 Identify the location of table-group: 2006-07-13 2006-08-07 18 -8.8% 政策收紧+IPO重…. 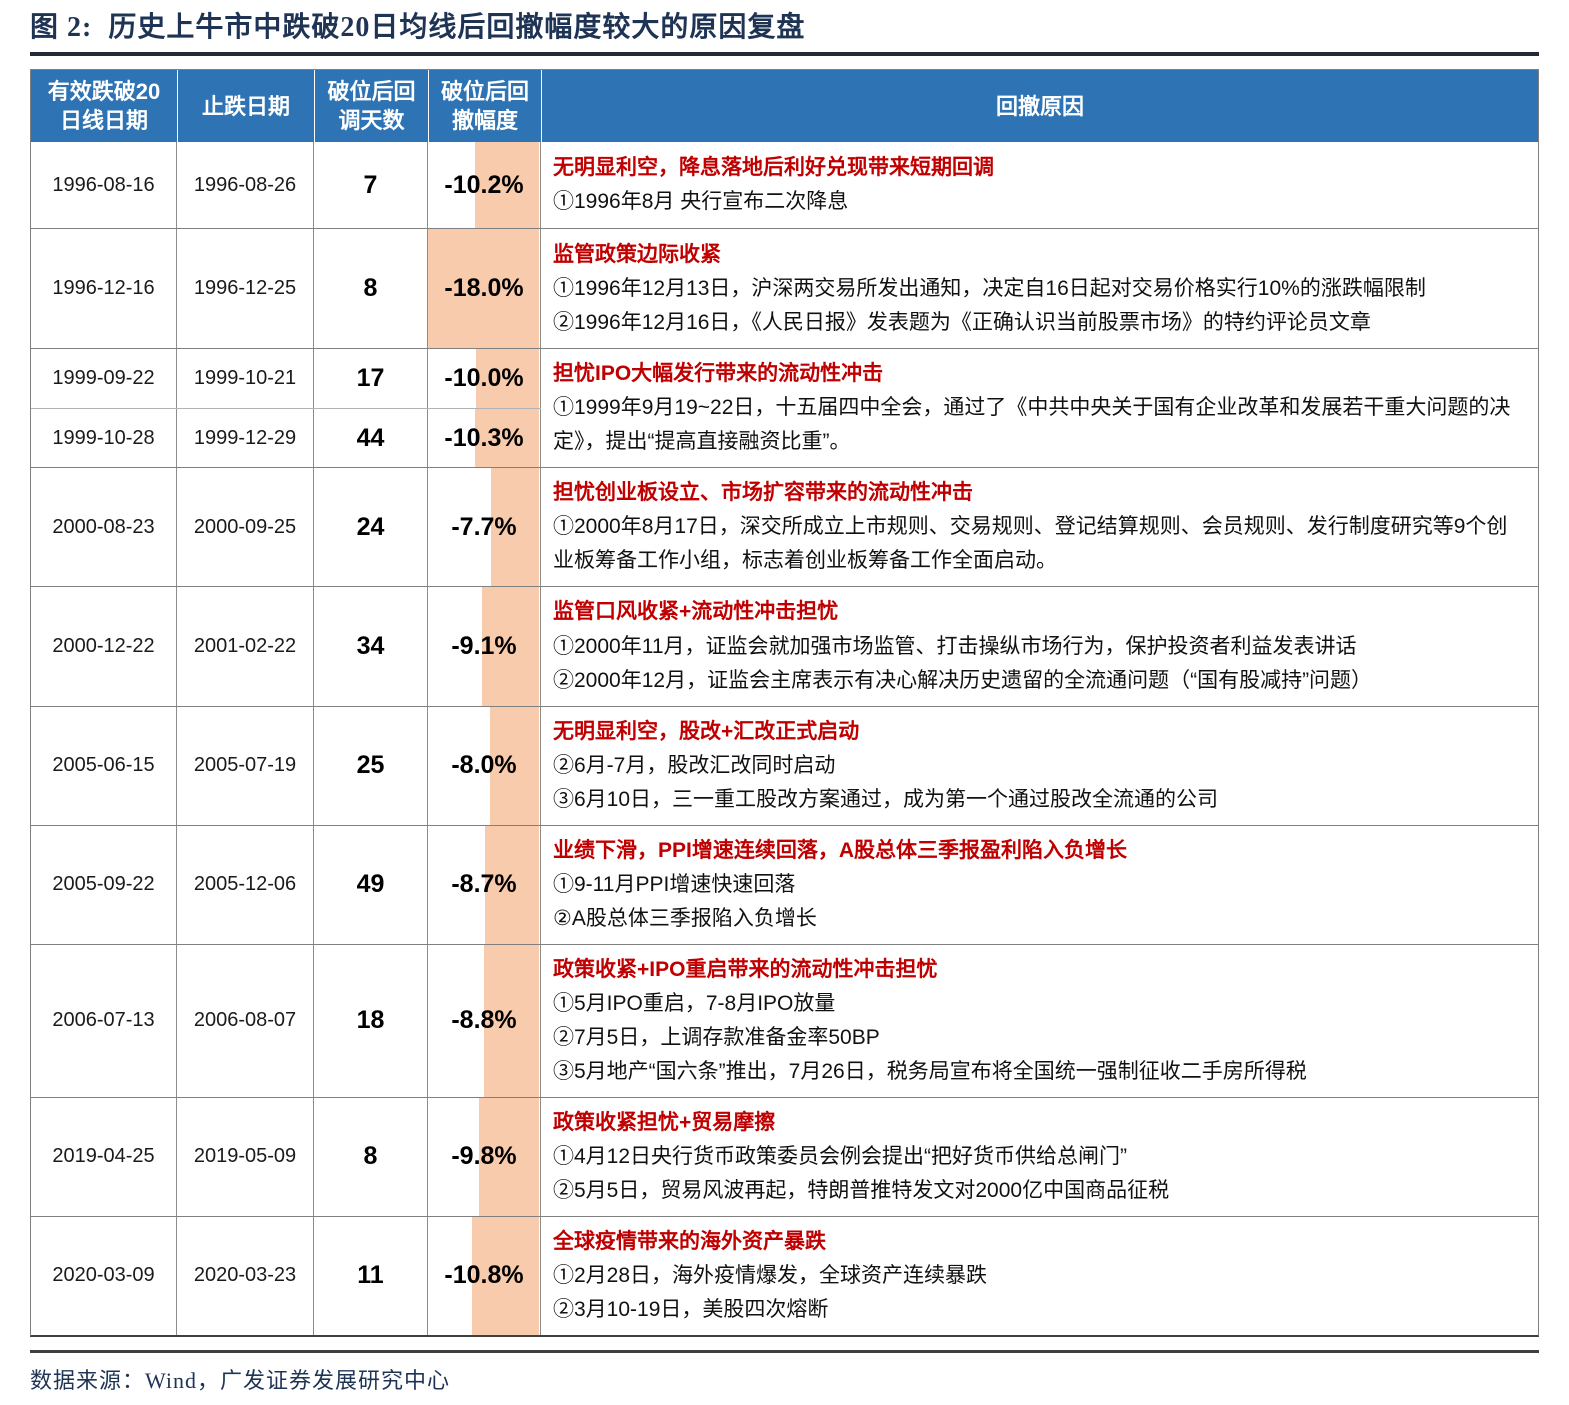
(784, 1020).